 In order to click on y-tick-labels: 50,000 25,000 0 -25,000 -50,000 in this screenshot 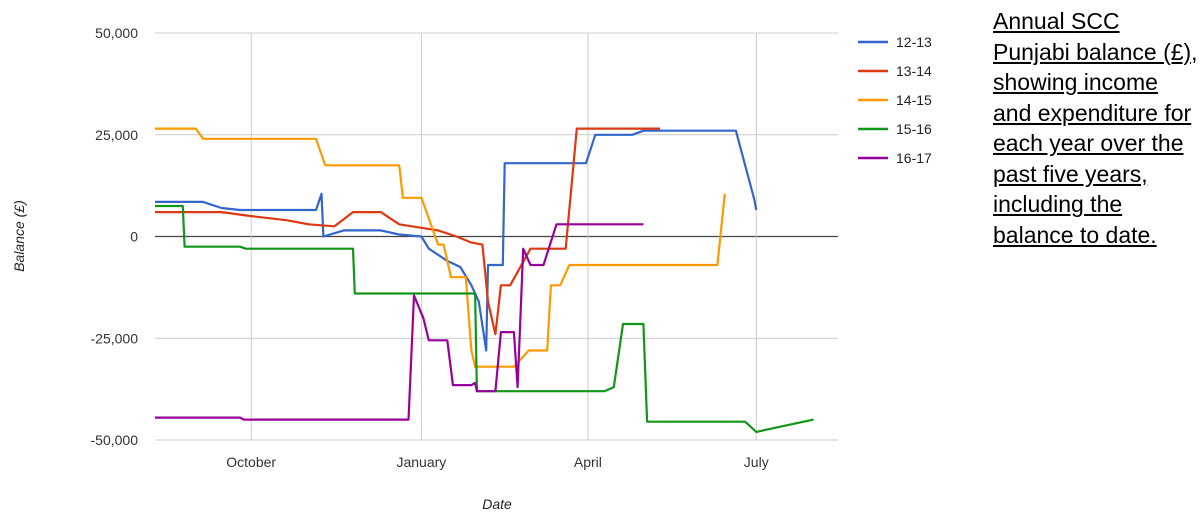, I will do `click(115, 236)`.